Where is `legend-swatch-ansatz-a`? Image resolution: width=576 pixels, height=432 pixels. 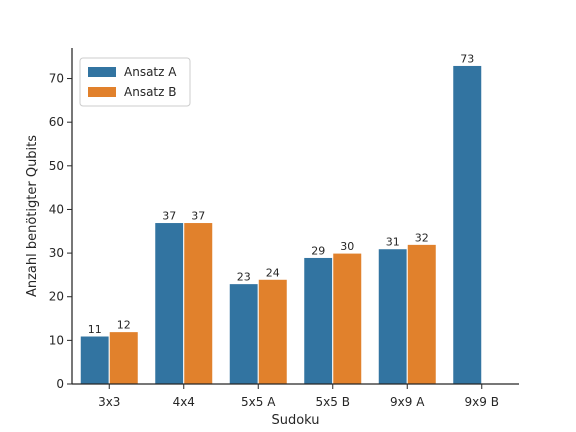
legend-swatch-ansatz-a is located at coordinates (102, 72).